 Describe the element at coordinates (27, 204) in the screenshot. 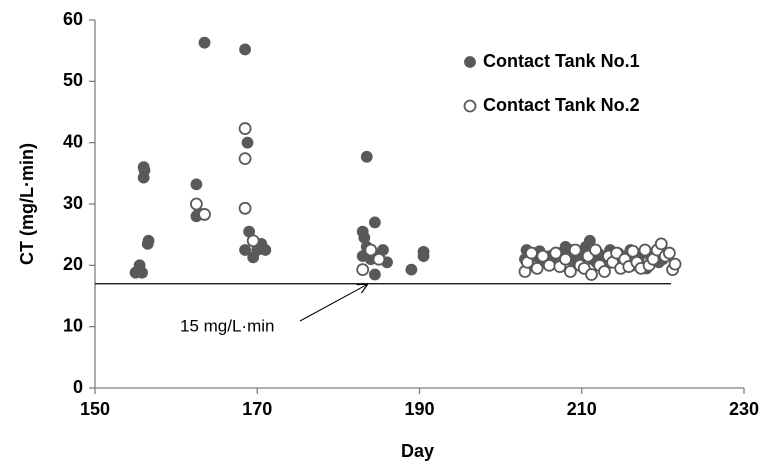

I see `y-axis-title: CT (mg/L·min)` at that location.